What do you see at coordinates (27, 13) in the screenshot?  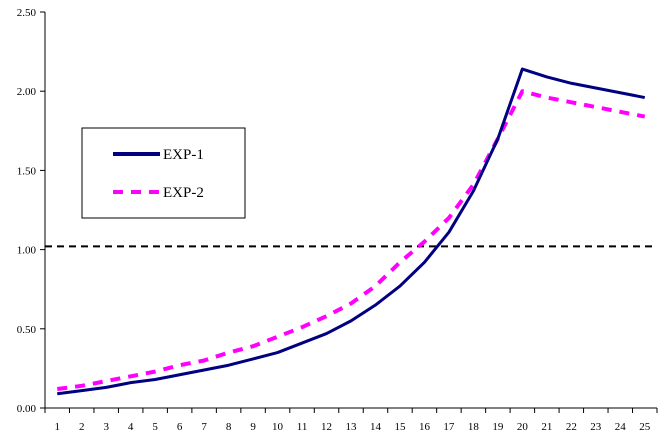 I see `y-tick-label: 2.50` at bounding box center [27, 13].